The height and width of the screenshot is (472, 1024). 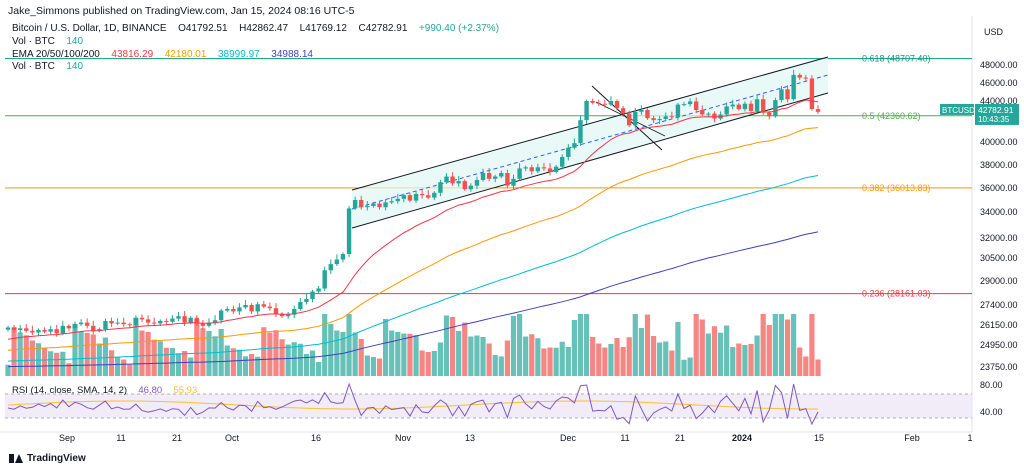 What do you see at coordinates (957, 109) in the screenshot?
I see `symbol-badge` at bounding box center [957, 109].